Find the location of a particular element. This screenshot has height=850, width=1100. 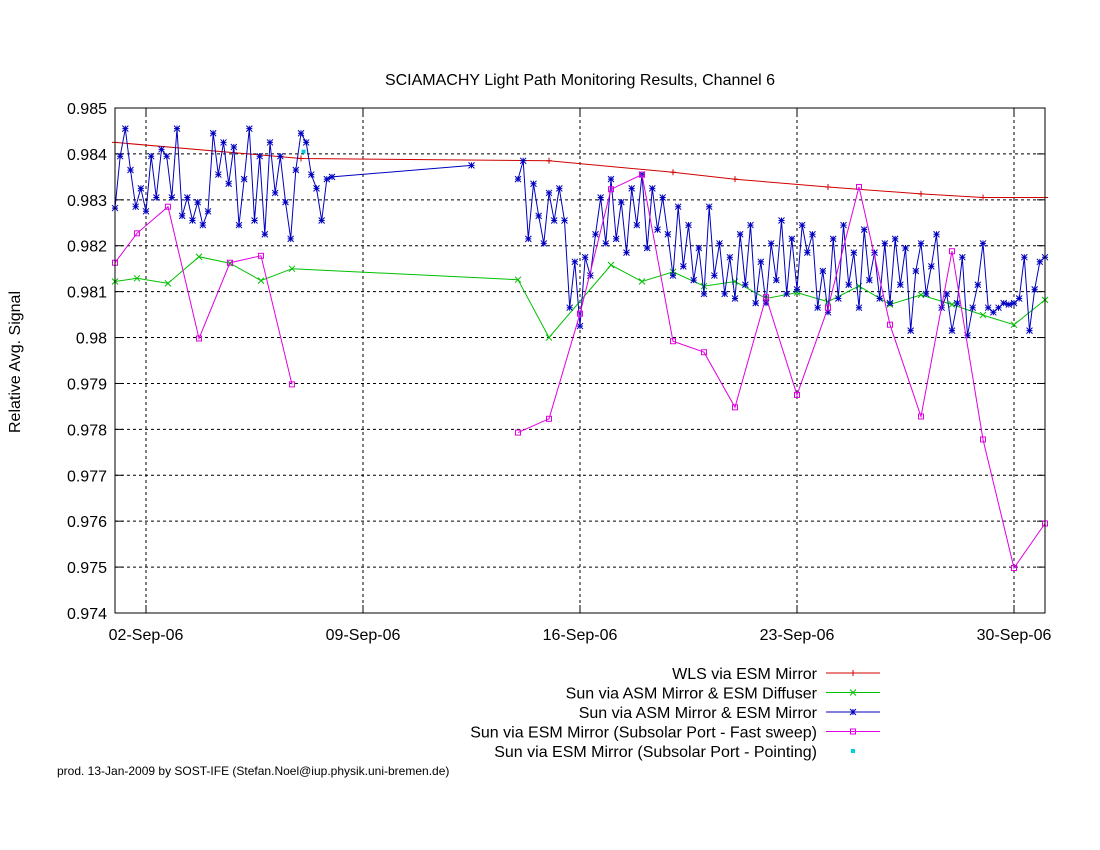

x-tick-label: 02-Sep-06 is located at coordinates (146, 635).